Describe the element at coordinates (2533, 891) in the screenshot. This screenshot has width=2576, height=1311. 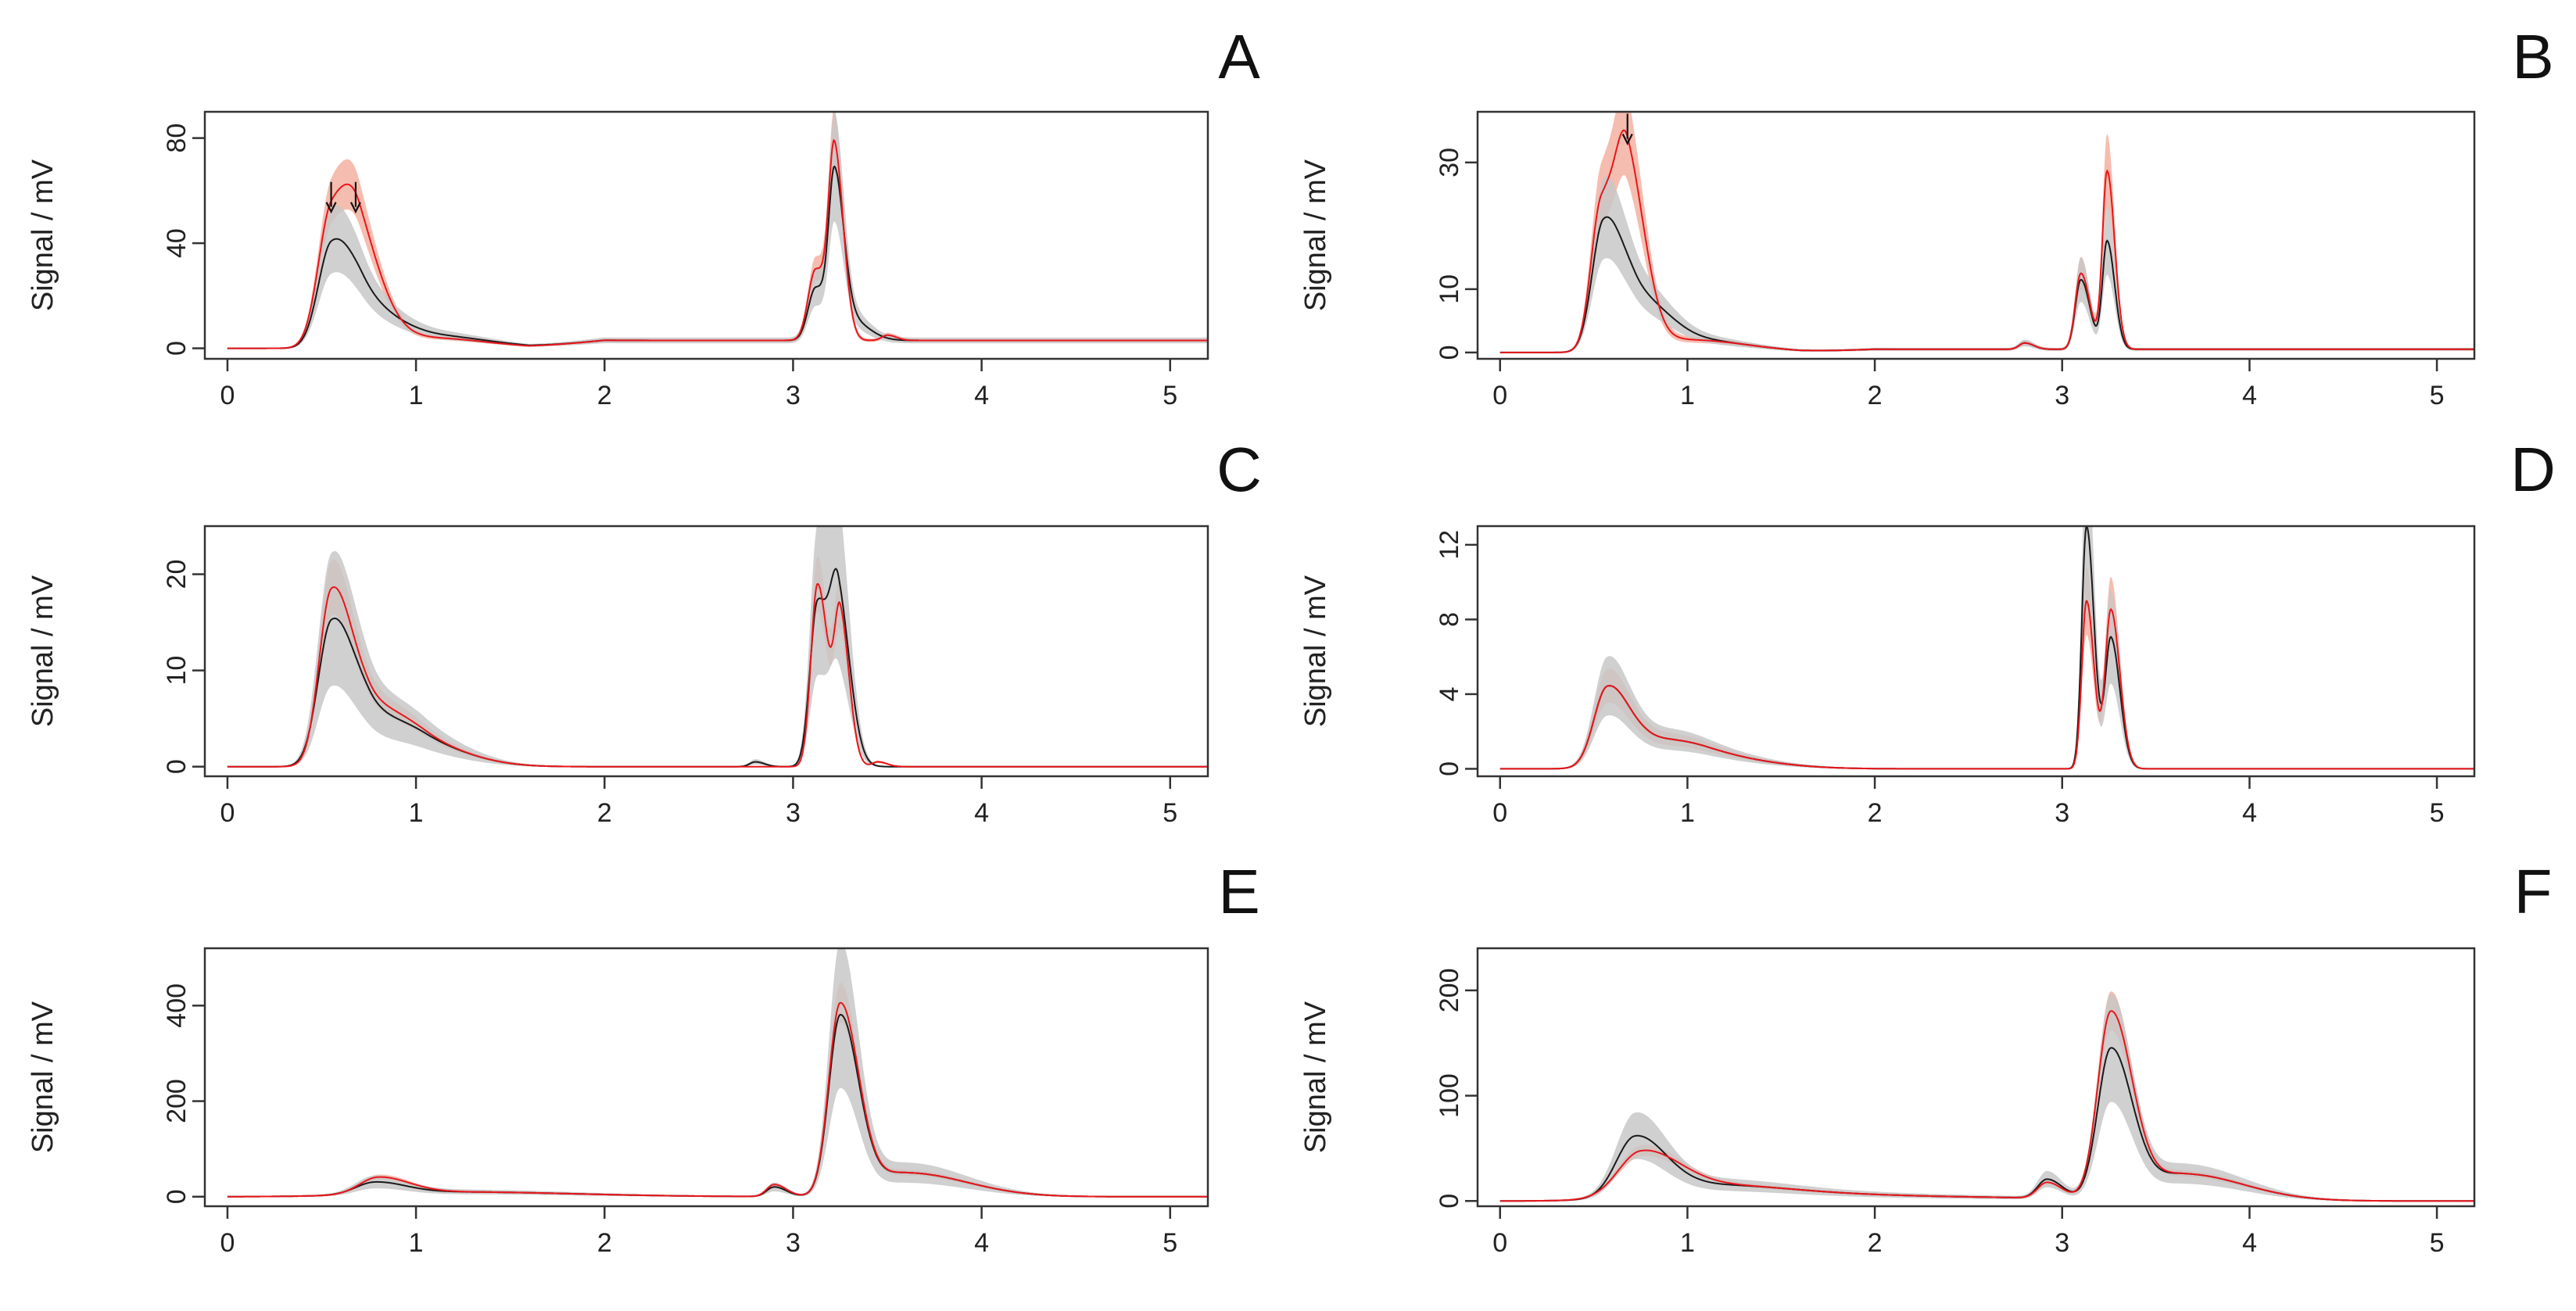
I see `panel-label: F` at that location.